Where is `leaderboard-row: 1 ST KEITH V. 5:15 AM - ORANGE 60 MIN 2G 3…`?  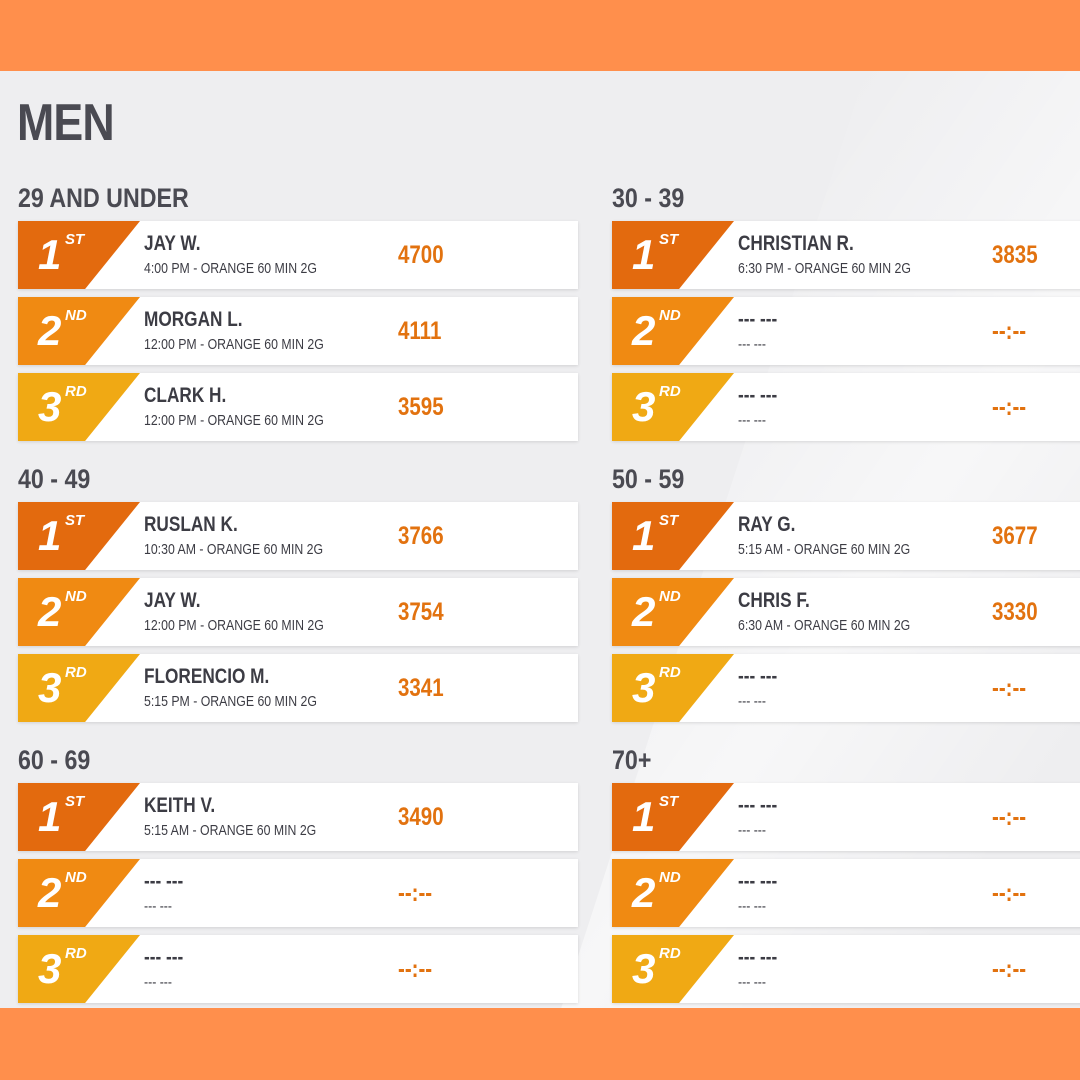 leaderboard-row: 1 ST KEITH V. 5:15 AM - ORANGE 60 MIN 2G 3… is located at coordinates (298, 817).